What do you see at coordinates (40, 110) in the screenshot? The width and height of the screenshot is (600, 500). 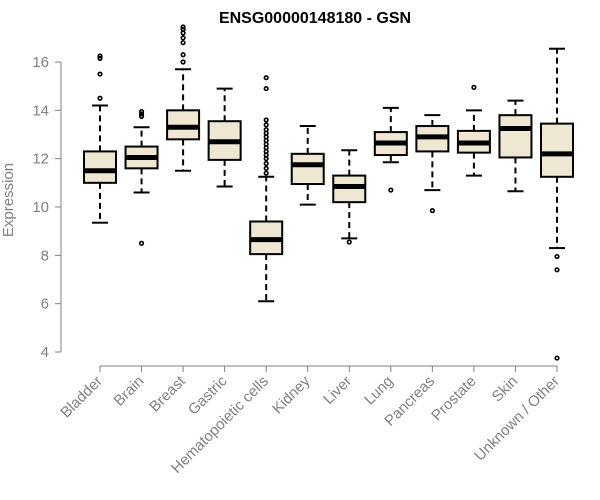 I see `y-tick-label: 14` at bounding box center [40, 110].